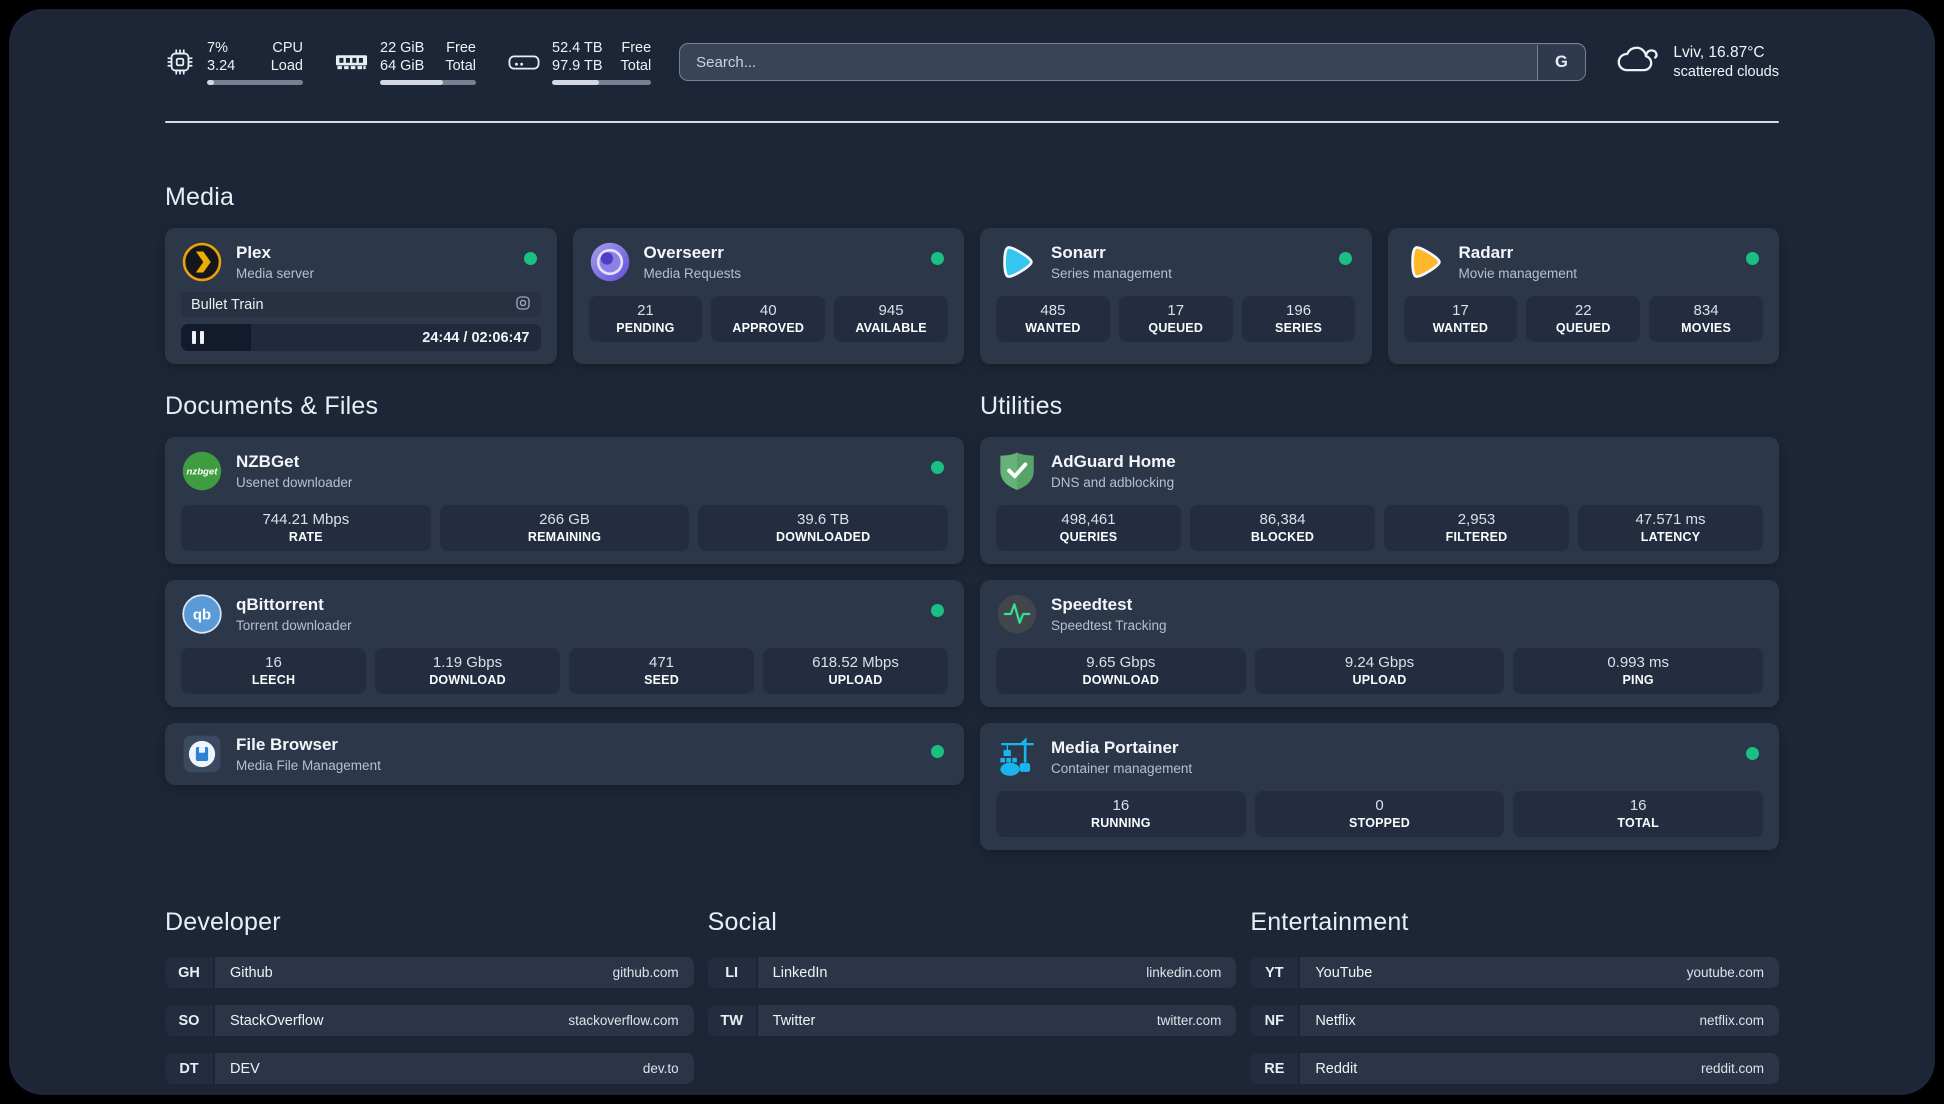  What do you see at coordinates (731, 1020) in the screenshot?
I see `bookmark-abbr: TW` at bounding box center [731, 1020].